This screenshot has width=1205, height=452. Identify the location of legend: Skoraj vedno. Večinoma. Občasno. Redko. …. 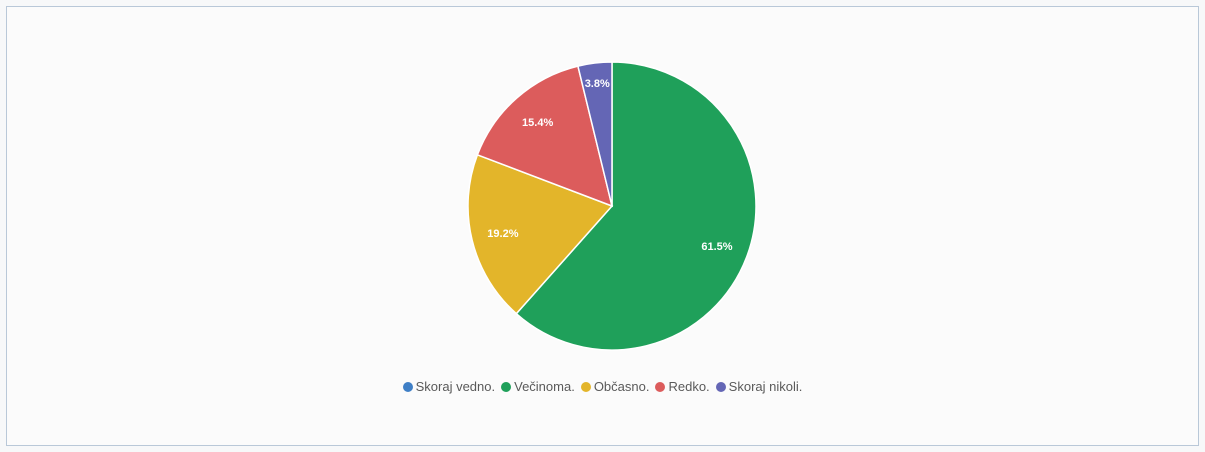
(602, 386).